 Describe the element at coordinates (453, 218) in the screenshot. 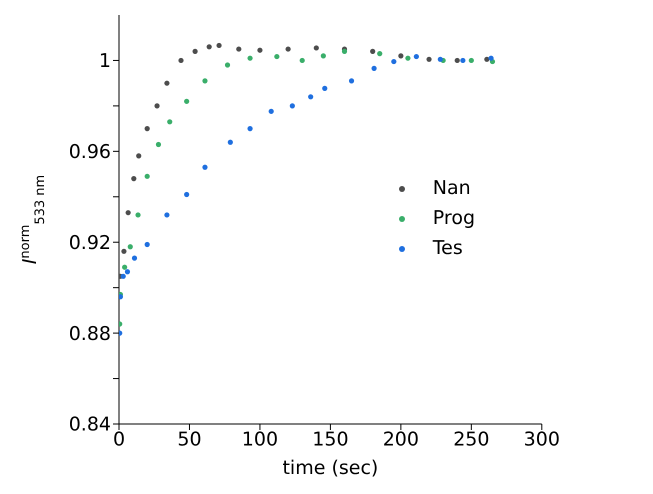

I see `legend-label: Prog` at that location.